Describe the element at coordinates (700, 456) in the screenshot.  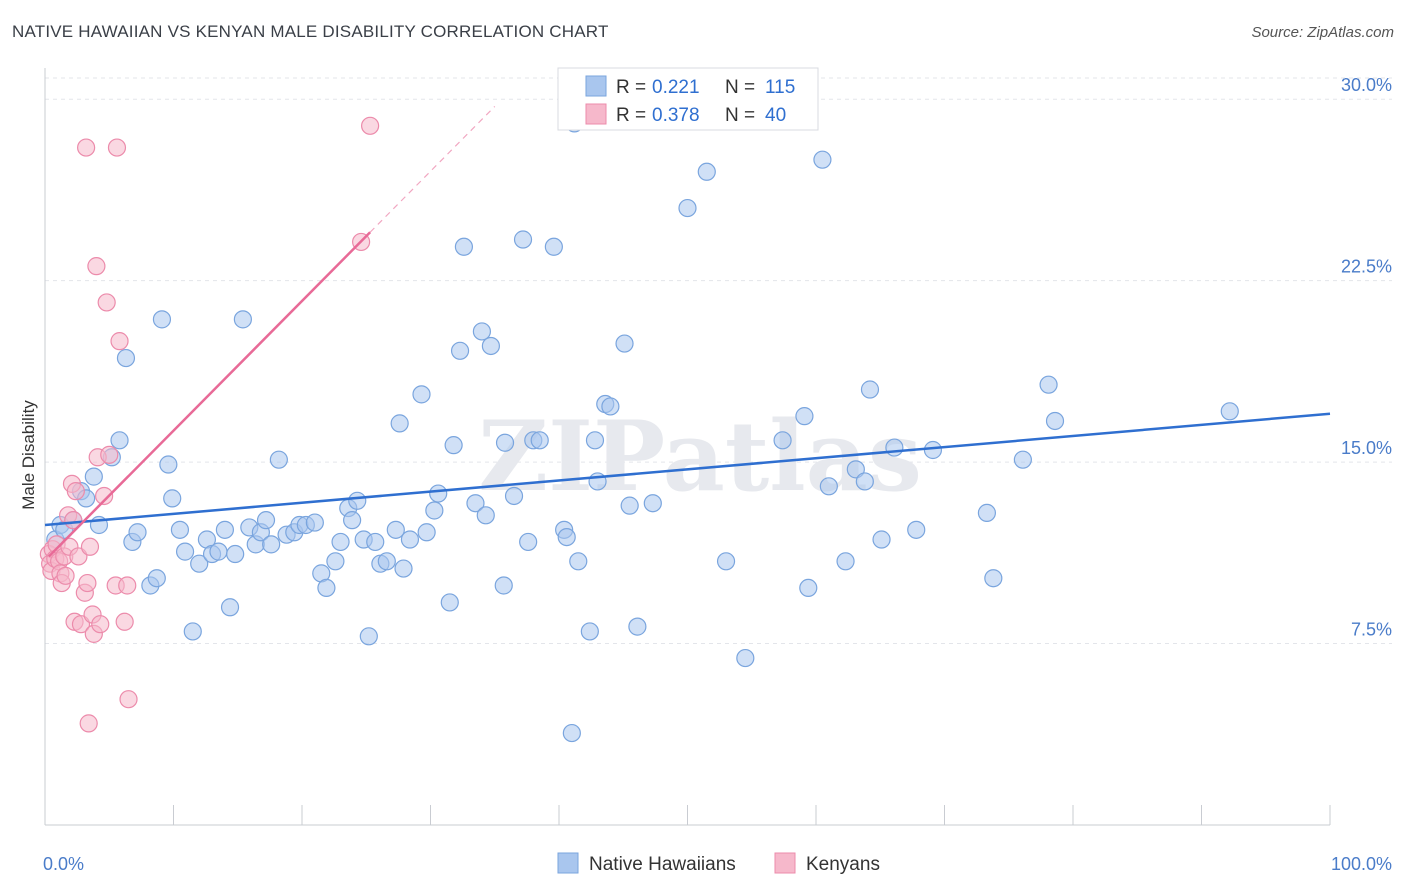
I see `watermark: ZIPatlas` at that location.